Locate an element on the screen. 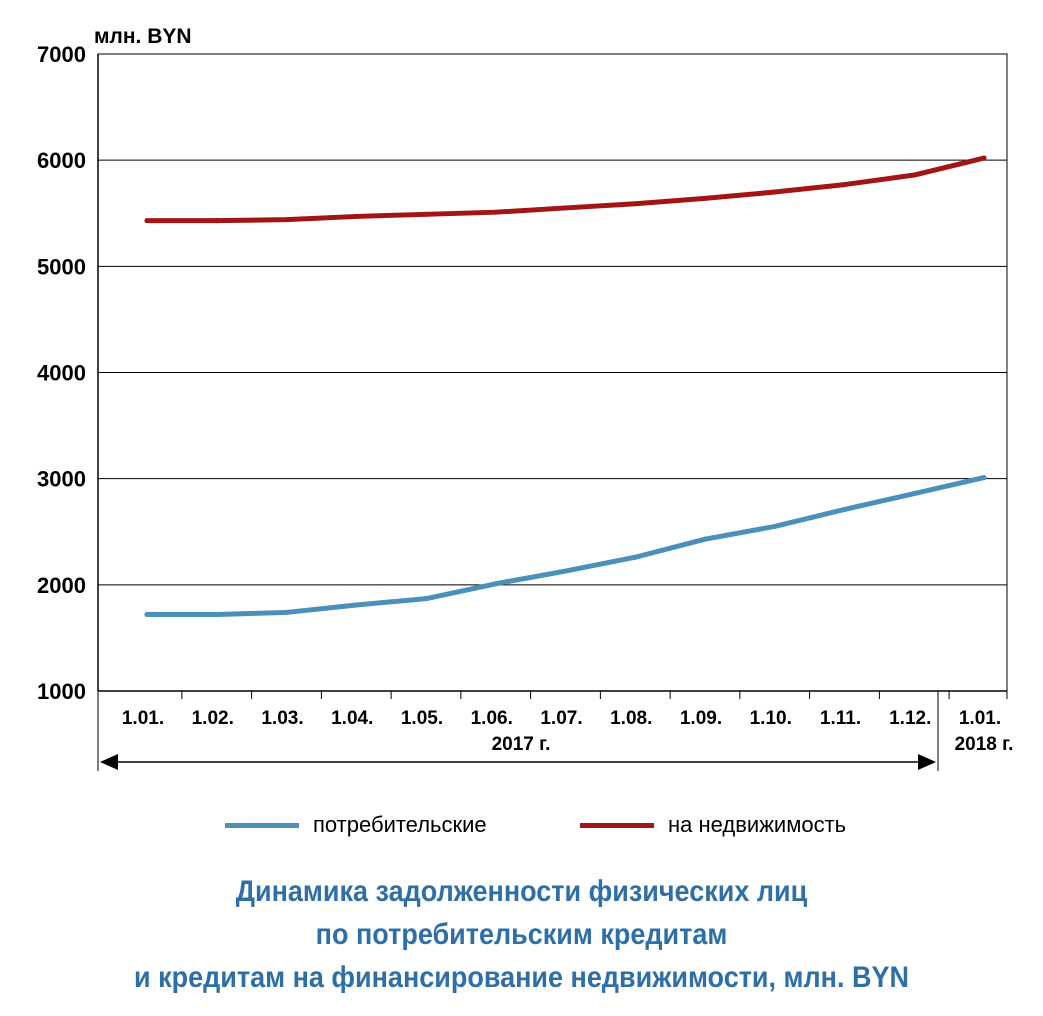 This screenshot has width=1043, height=1016. y-tick-label: 4000 is located at coordinates (61, 373).